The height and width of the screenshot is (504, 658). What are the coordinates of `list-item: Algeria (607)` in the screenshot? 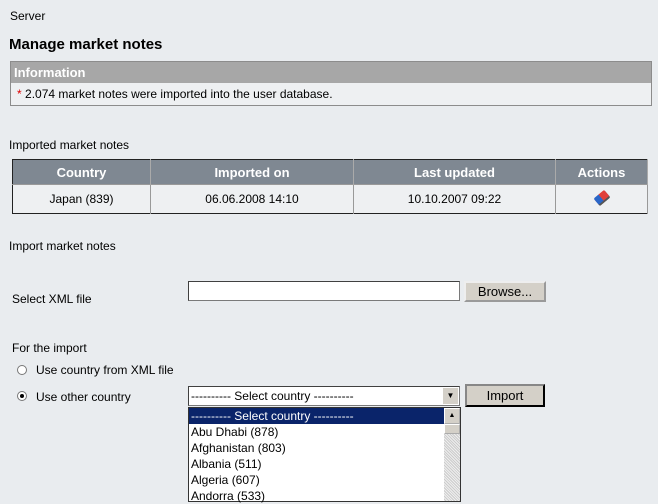 It's located at (225, 480).